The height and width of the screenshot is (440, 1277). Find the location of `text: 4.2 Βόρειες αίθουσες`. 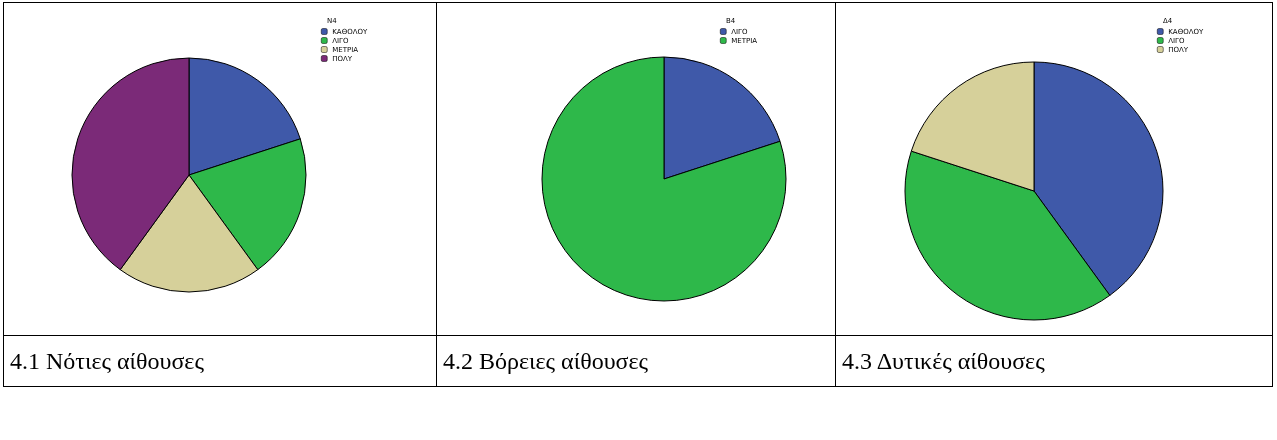

text: 4.2 Βόρειες αίθουσες is located at coordinates (636, 361).